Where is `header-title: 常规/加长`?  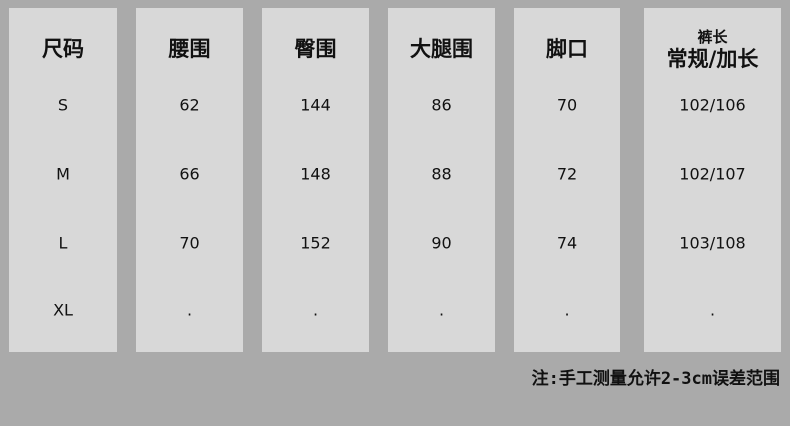 header-title: 常规/加长 is located at coordinates (712, 59).